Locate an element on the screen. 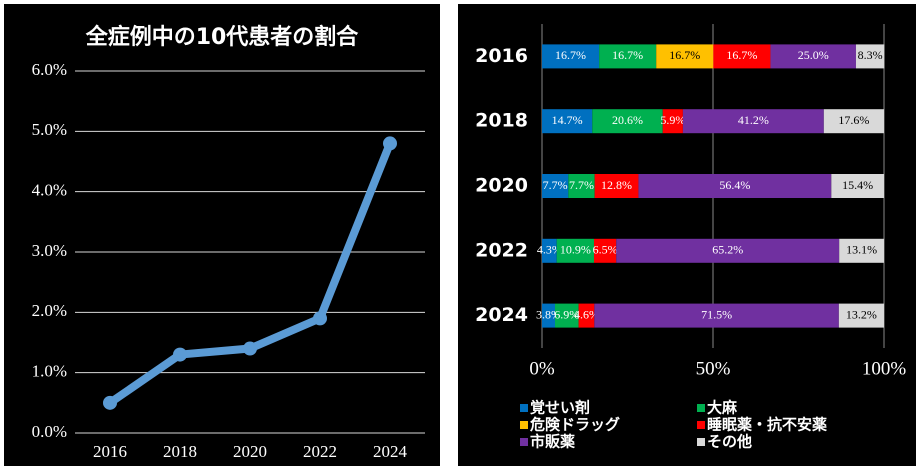 This screenshot has width=920, height=472. y-tick-label: 4.0% is located at coordinates (49, 190).